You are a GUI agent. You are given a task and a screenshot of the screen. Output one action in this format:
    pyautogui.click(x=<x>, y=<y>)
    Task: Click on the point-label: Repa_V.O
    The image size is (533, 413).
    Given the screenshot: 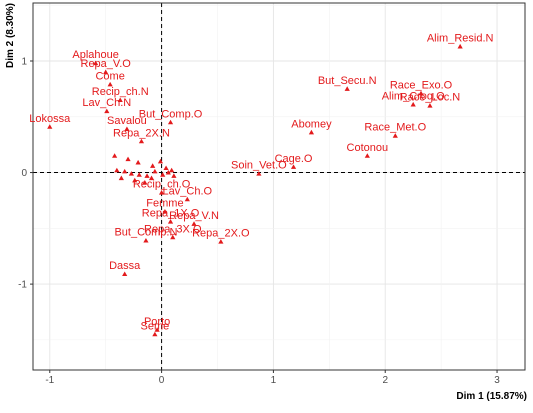 What is the action you would take?
    pyautogui.click(x=106, y=64)
    